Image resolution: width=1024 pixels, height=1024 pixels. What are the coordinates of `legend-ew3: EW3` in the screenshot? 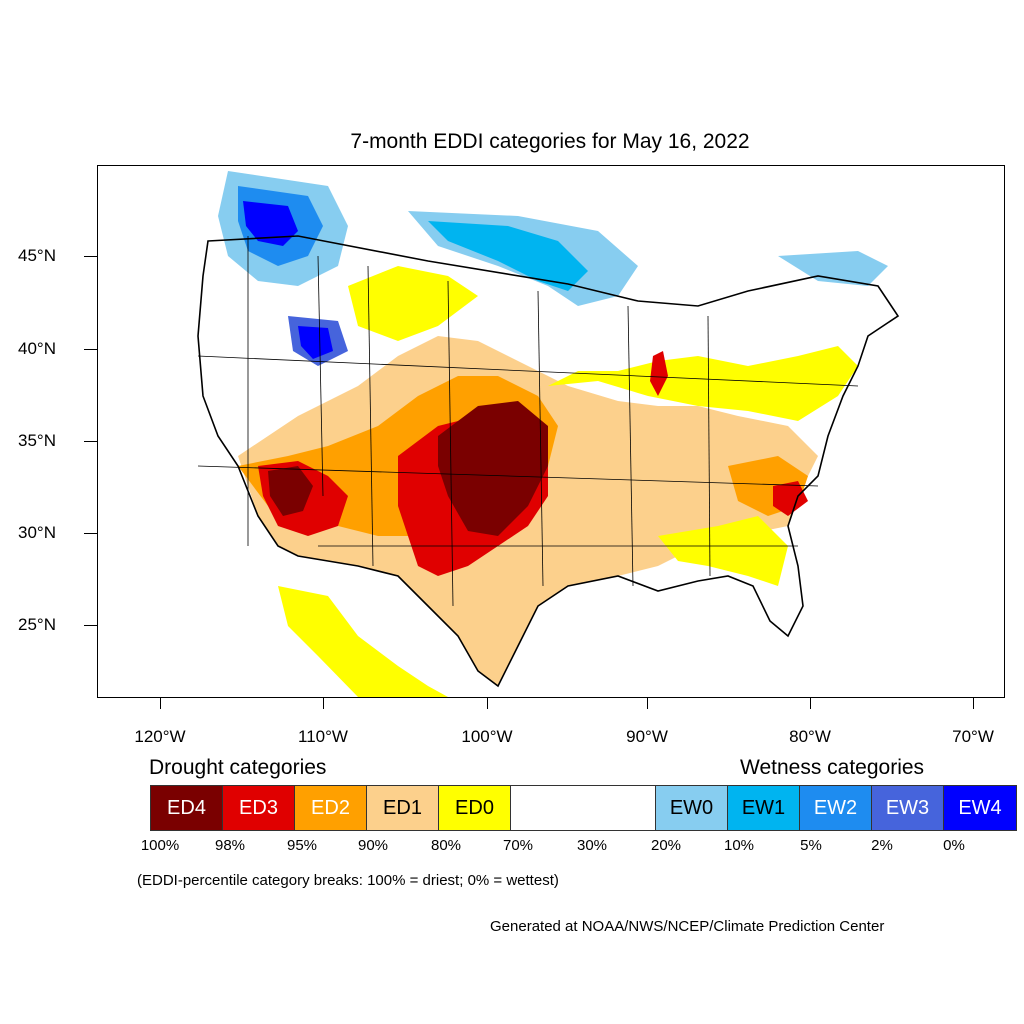 It's located at (908, 808).